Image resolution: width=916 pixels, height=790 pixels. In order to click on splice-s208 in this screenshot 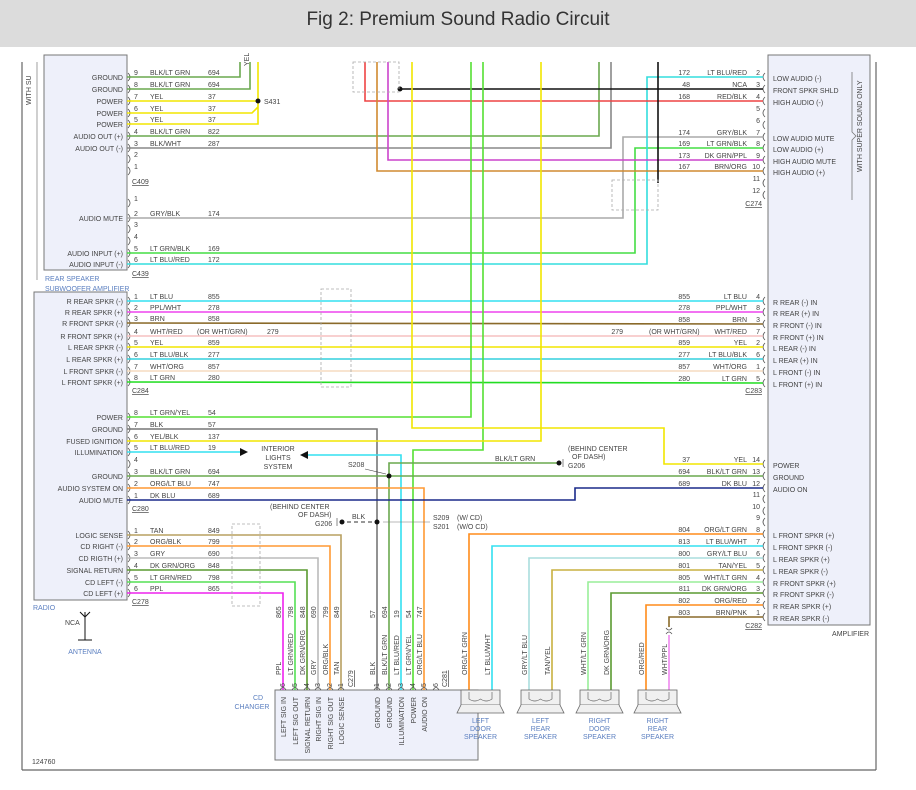, I will do `click(389, 476)`.